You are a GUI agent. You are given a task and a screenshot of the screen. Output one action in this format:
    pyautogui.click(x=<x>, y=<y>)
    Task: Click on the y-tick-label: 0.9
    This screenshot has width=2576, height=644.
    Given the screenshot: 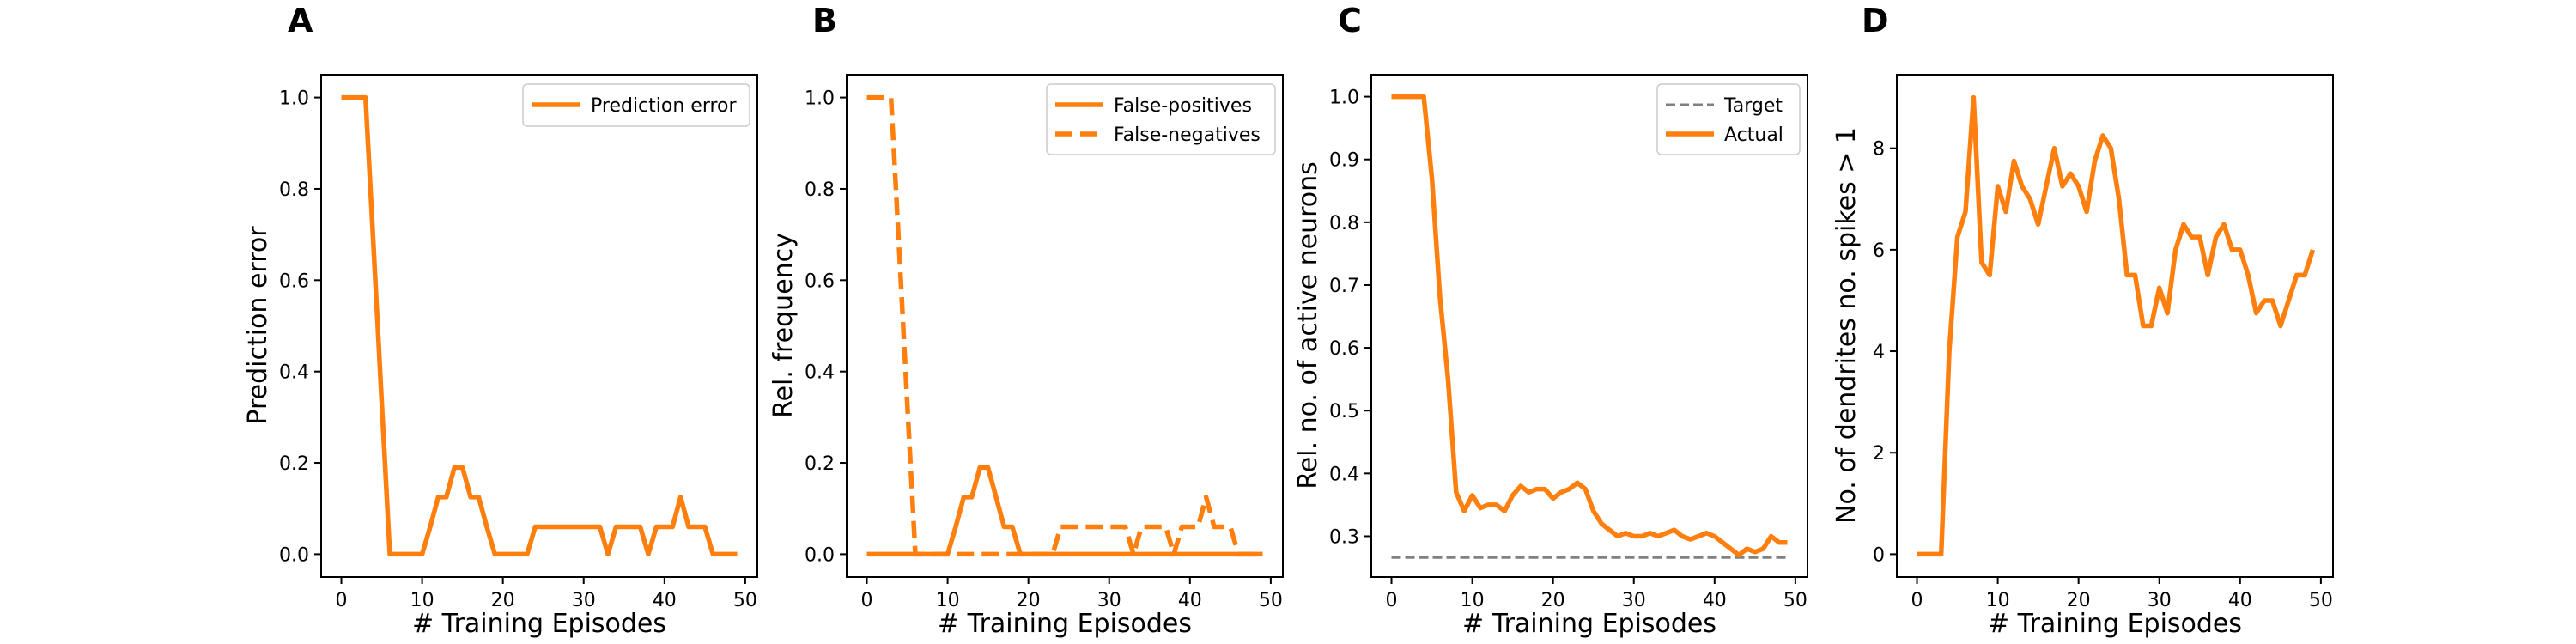 What is the action you would take?
    pyautogui.click(x=1344, y=161)
    